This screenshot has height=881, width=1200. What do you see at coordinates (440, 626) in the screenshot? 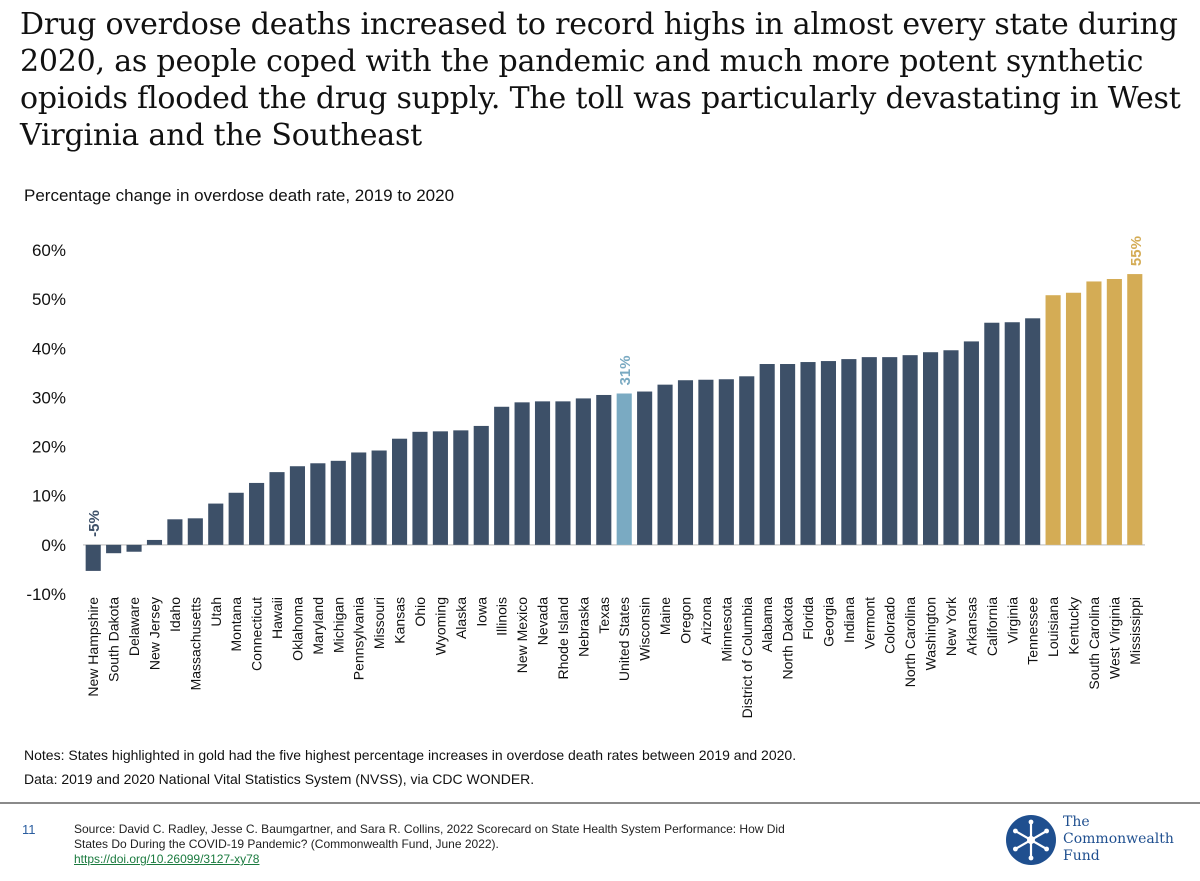
I see `x-category-label: Wyoming` at bounding box center [440, 626].